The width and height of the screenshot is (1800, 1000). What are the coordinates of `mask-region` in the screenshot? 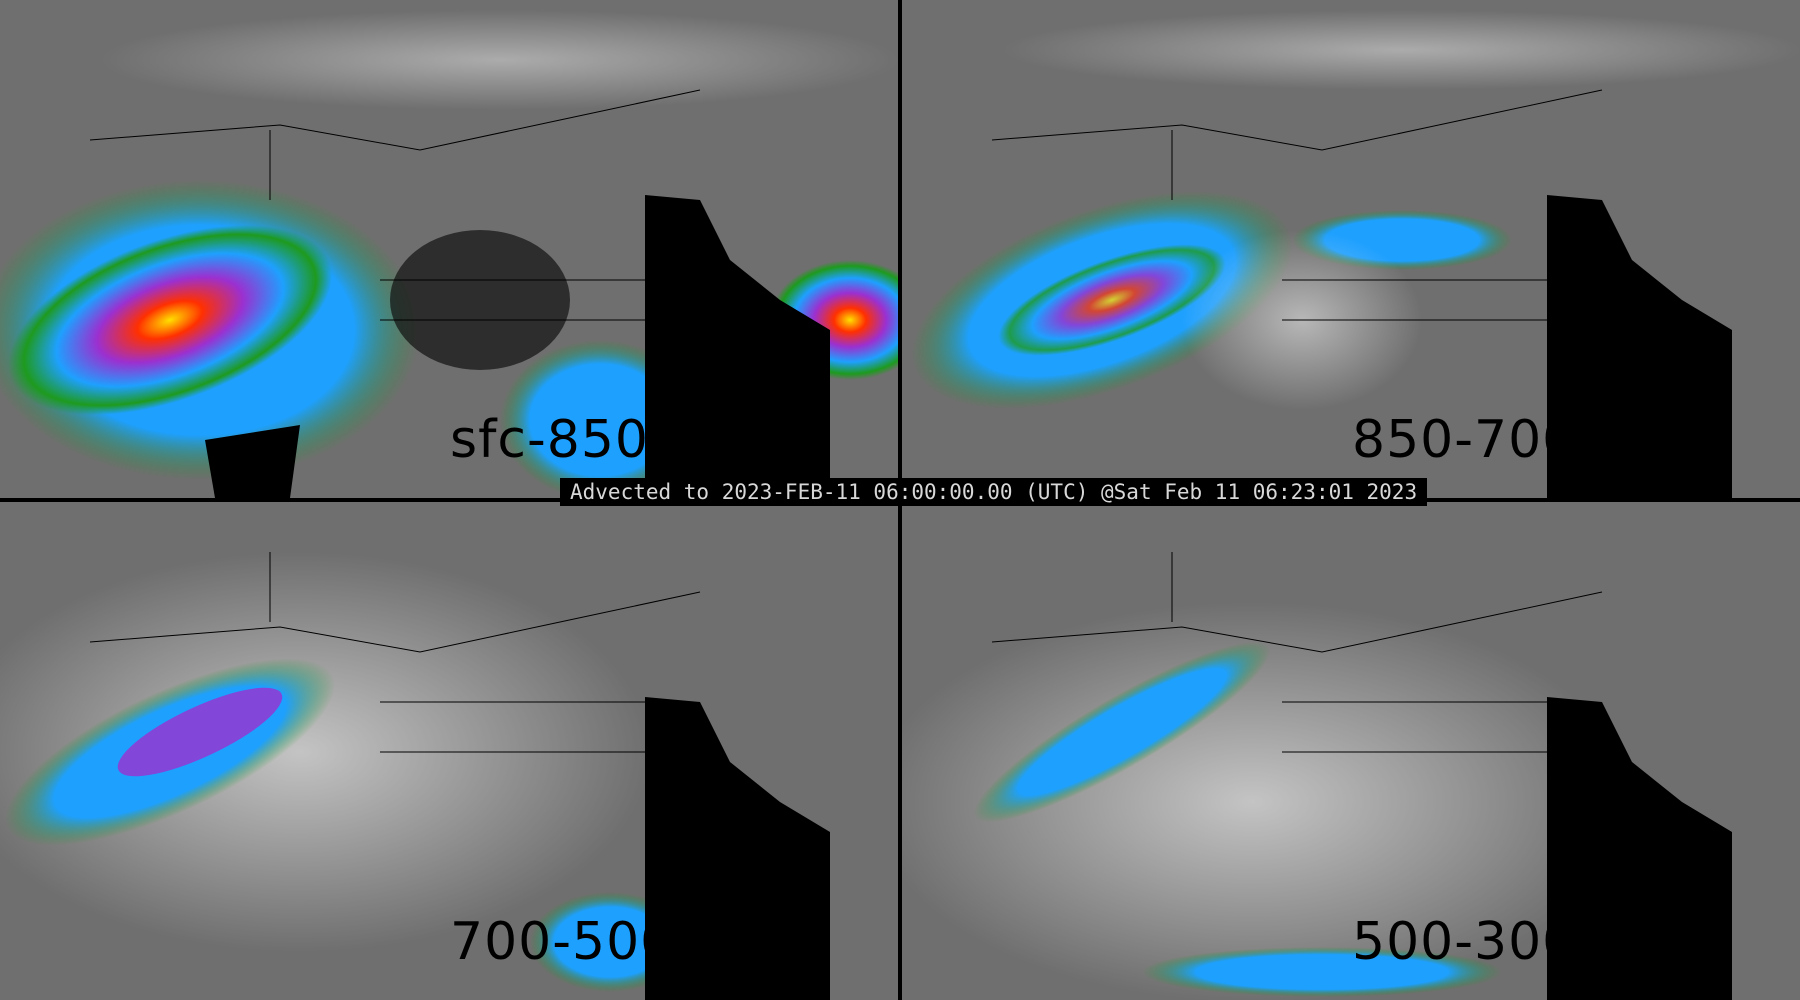 It's located at (737, 346).